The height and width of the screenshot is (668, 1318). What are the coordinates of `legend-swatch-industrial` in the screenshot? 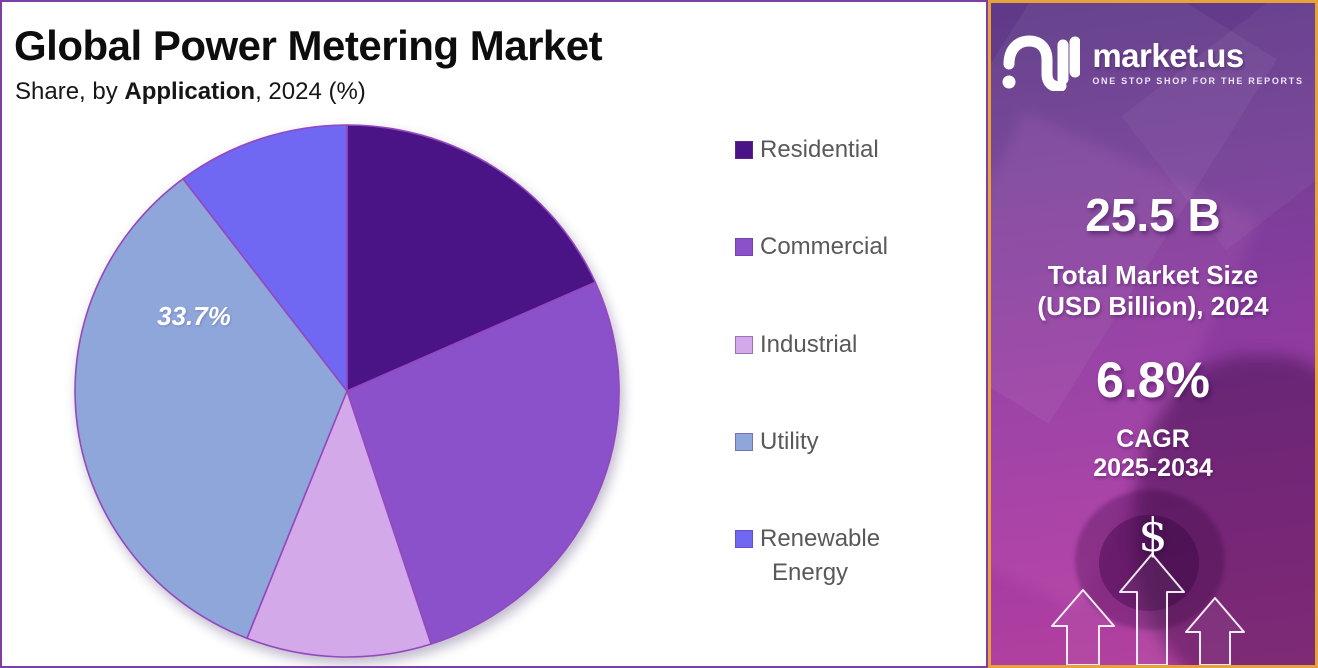 It's located at (744, 345).